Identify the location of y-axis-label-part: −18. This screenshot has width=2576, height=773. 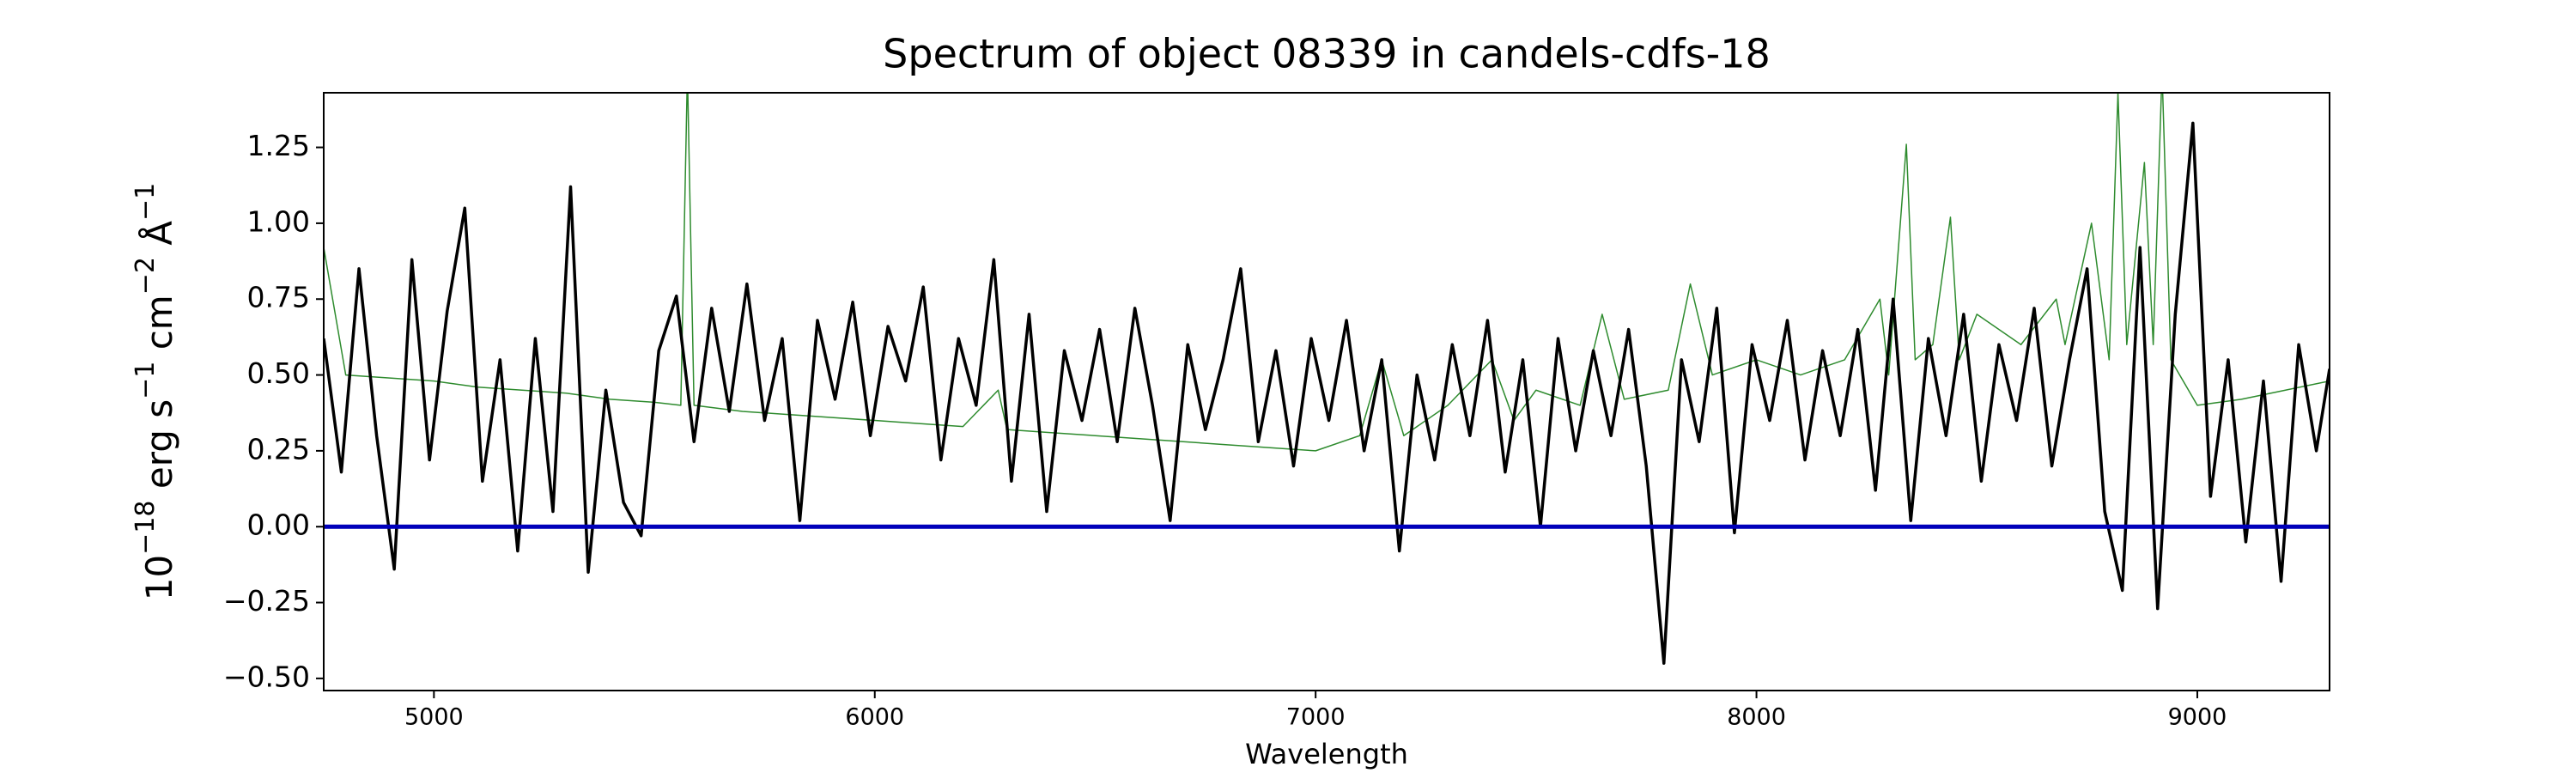
(146, 528).